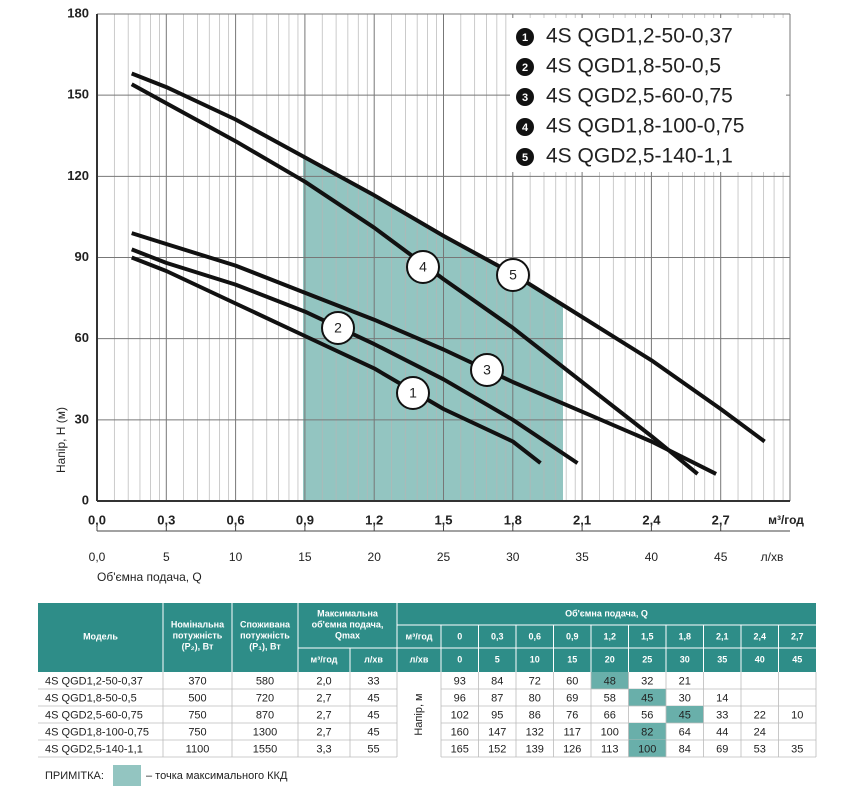 The width and height of the screenshot is (849, 796). I want to click on header-text: 40, so click(760, 659).